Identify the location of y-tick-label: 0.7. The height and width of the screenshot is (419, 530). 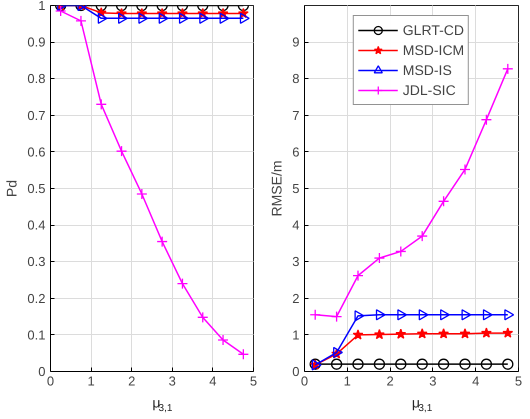
(36, 115).